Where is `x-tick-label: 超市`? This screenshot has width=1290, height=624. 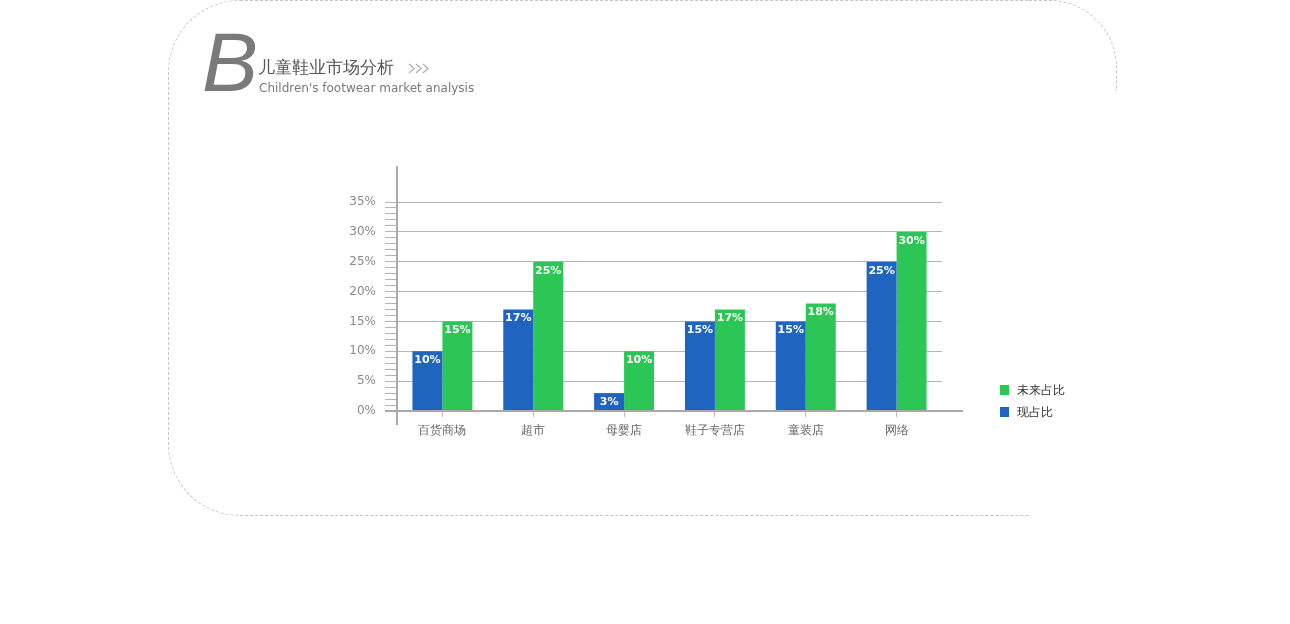 x-tick-label: 超市 is located at coordinates (533, 430).